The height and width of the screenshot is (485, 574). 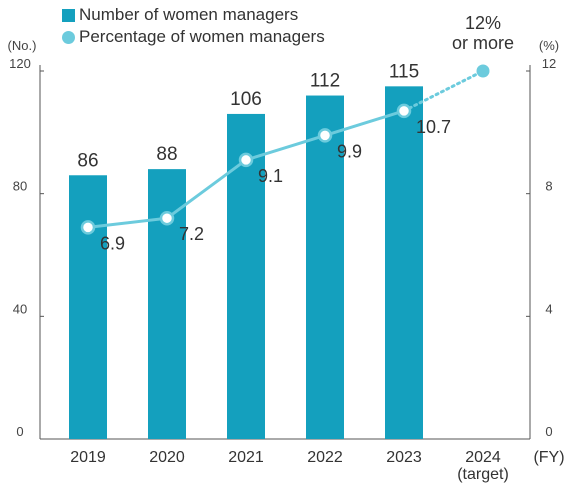 What do you see at coordinates (404, 457) in the screenshot?
I see `x-tick-label: 2023` at bounding box center [404, 457].